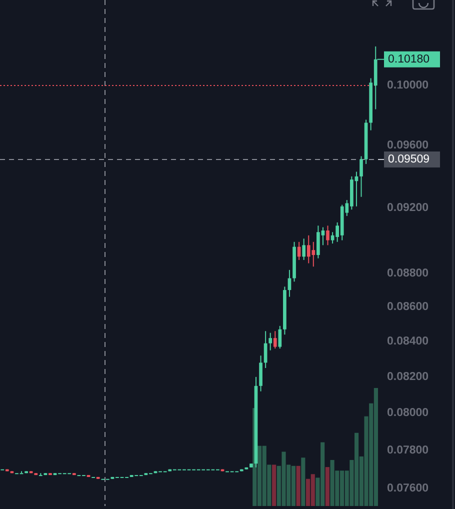 The image size is (455, 509). I want to click on y-tick-label: 0.08800, so click(408, 273).